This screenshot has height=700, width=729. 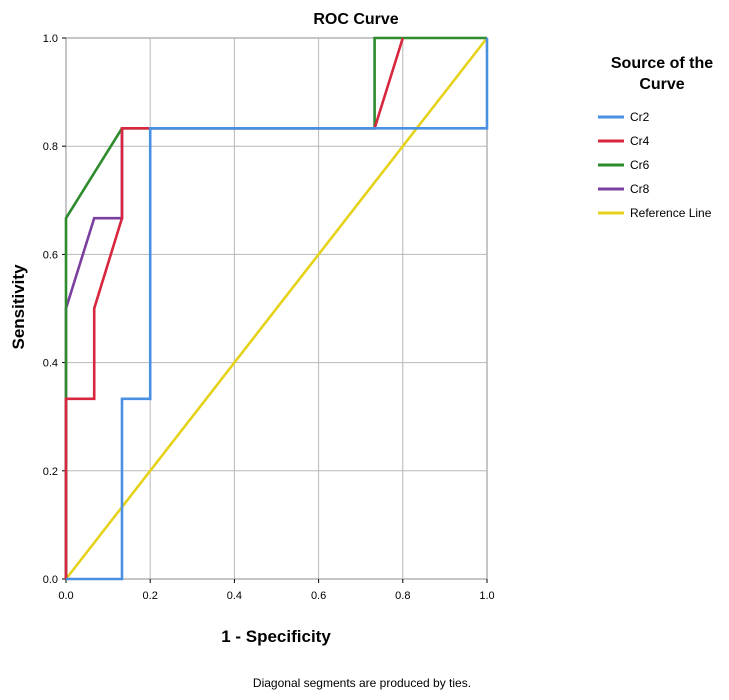 What do you see at coordinates (355, 19) in the screenshot?
I see `chart-title: ROC Curve` at bounding box center [355, 19].